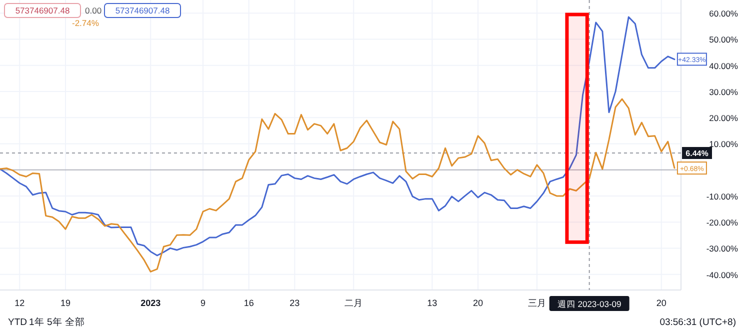 The height and width of the screenshot is (331, 740). Describe the element at coordinates (86, 23) in the screenshot. I see `annotation: -2.74%` at that location.